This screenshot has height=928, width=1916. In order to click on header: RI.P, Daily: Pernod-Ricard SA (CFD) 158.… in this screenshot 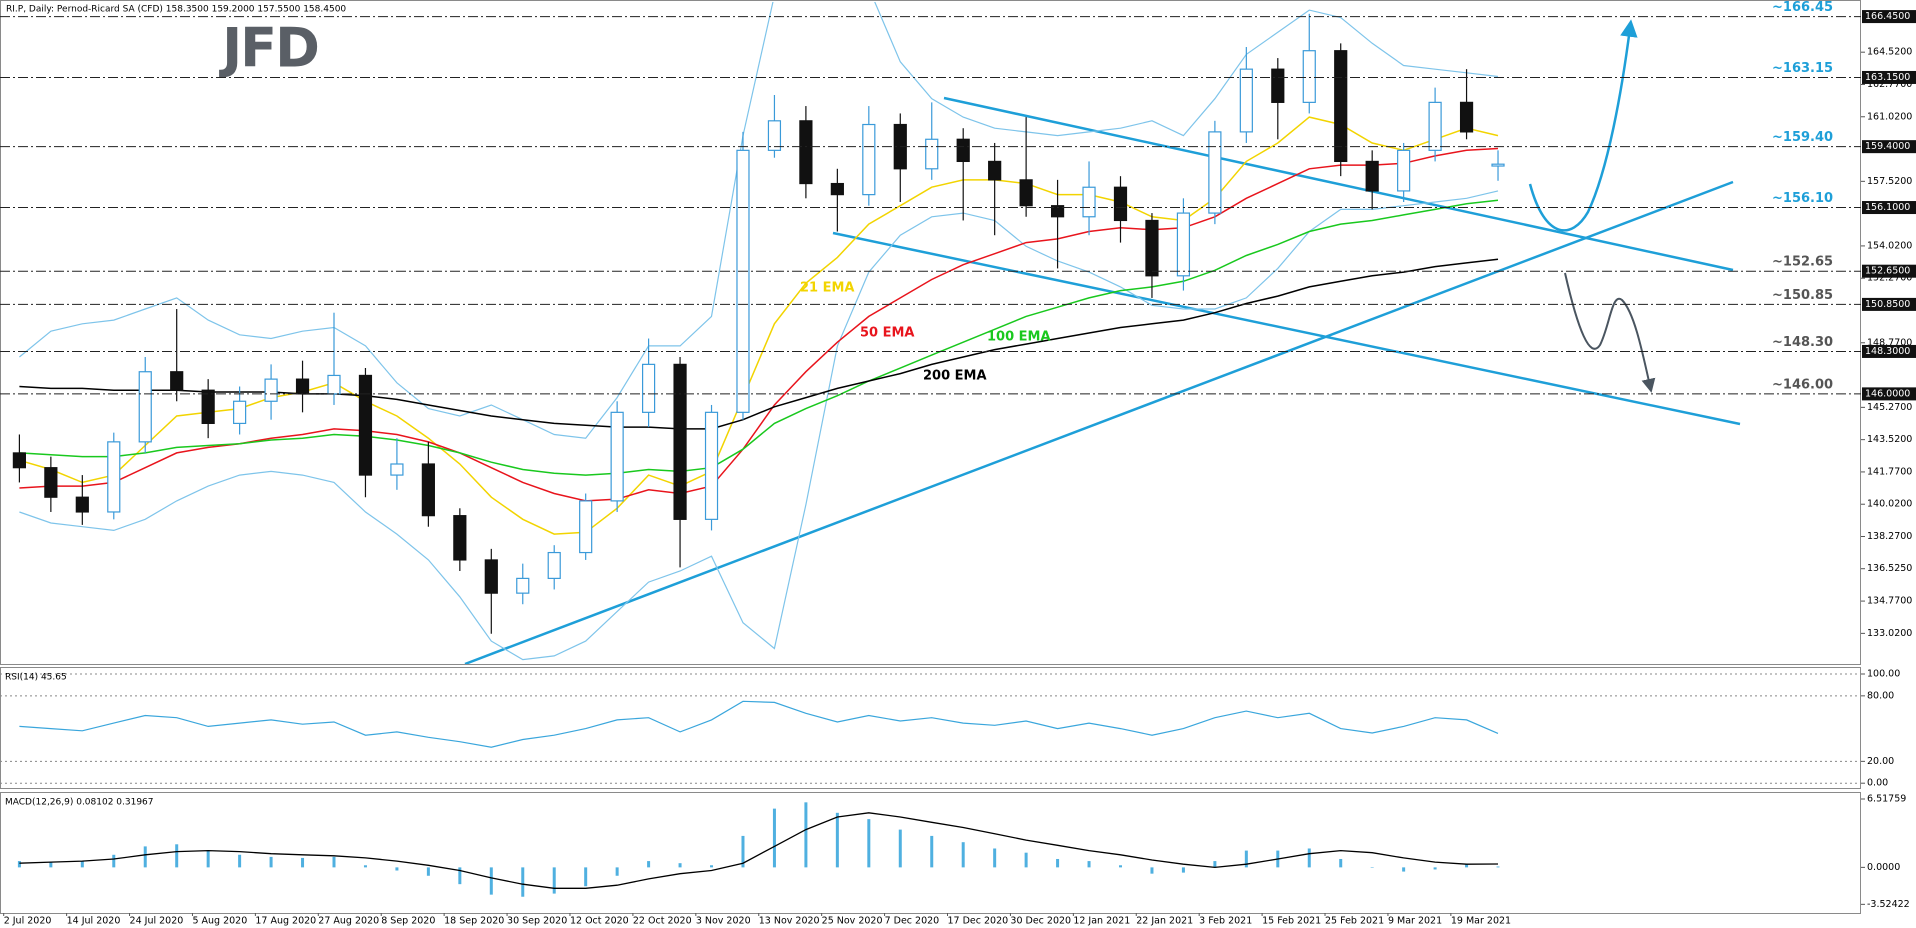, I will do `click(176, 10)`.